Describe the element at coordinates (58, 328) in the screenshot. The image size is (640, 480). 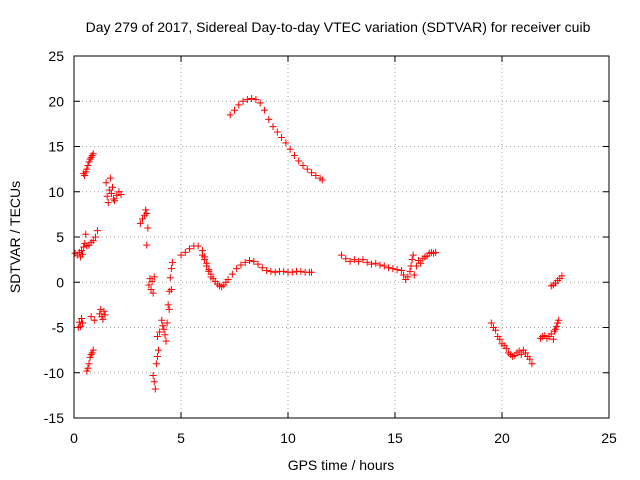
I see `y-tick-label: -5` at that location.